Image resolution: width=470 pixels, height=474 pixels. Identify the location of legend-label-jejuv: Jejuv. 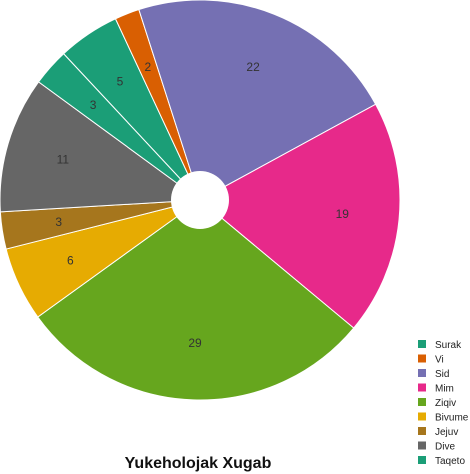
(446, 432).